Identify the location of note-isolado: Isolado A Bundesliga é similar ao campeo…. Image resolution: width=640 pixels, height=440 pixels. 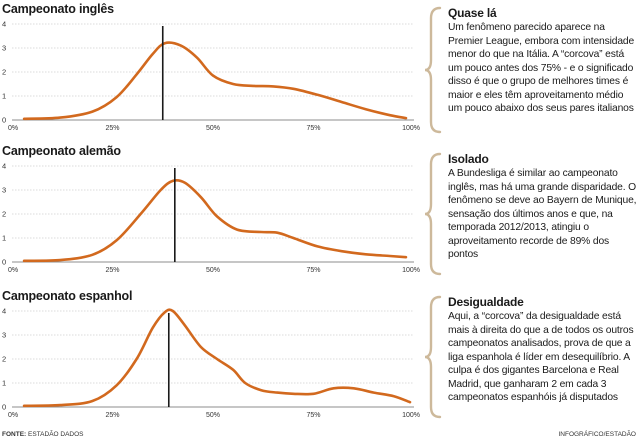
(531, 214).